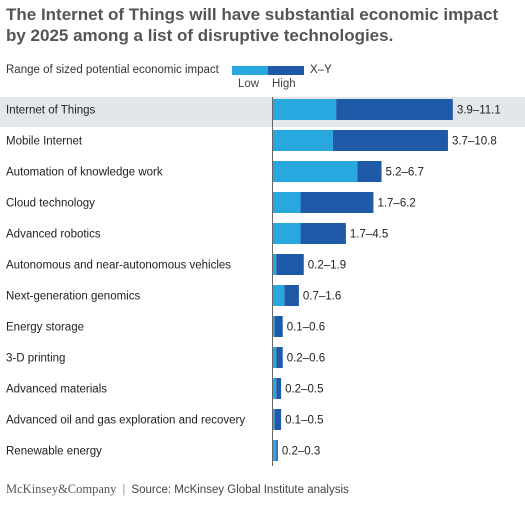  What do you see at coordinates (396, 204) in the screenshot?
I see `range-label: 1.7–6.2` at bounding box center [396, 204].